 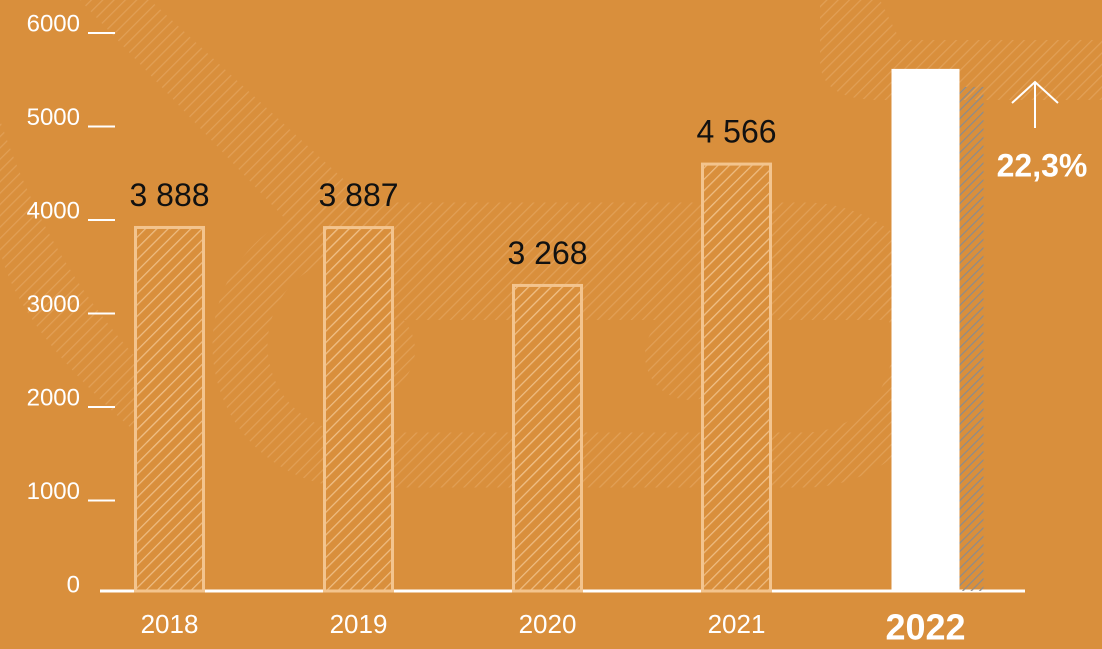 What do you see at coordinates (53, 397) in the screenshot?
I see `y-tick-label: 2000` at bounding box center [53, 397].